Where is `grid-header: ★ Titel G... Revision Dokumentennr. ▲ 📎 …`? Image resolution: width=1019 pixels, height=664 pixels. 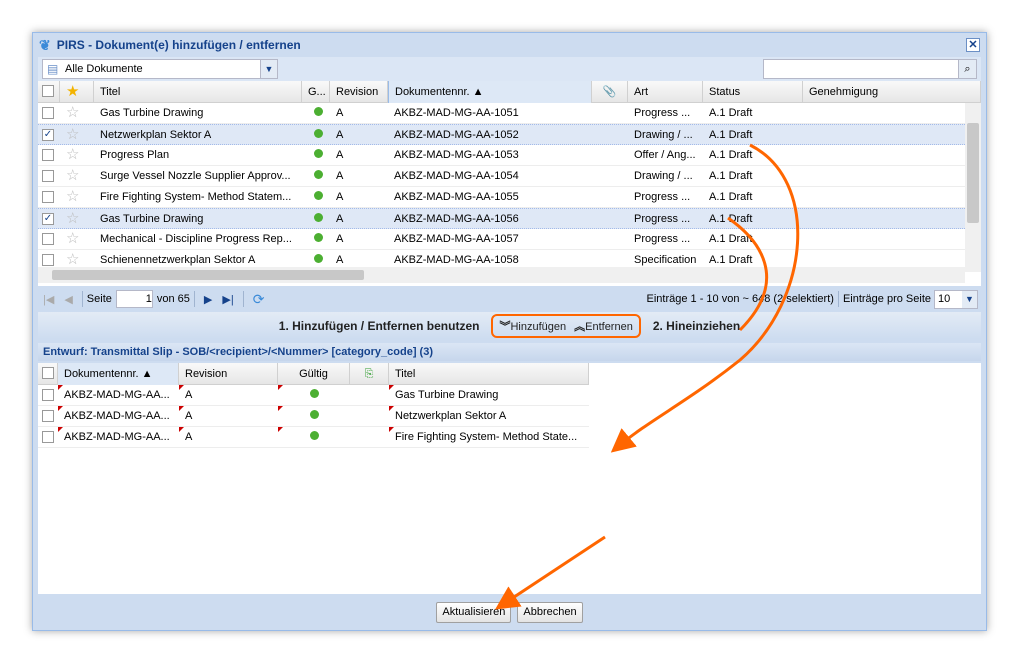 grid-header: ★ Titel G... Revision Dokumentennr. ▲ 📎 … is located at coordinates (509, 92).